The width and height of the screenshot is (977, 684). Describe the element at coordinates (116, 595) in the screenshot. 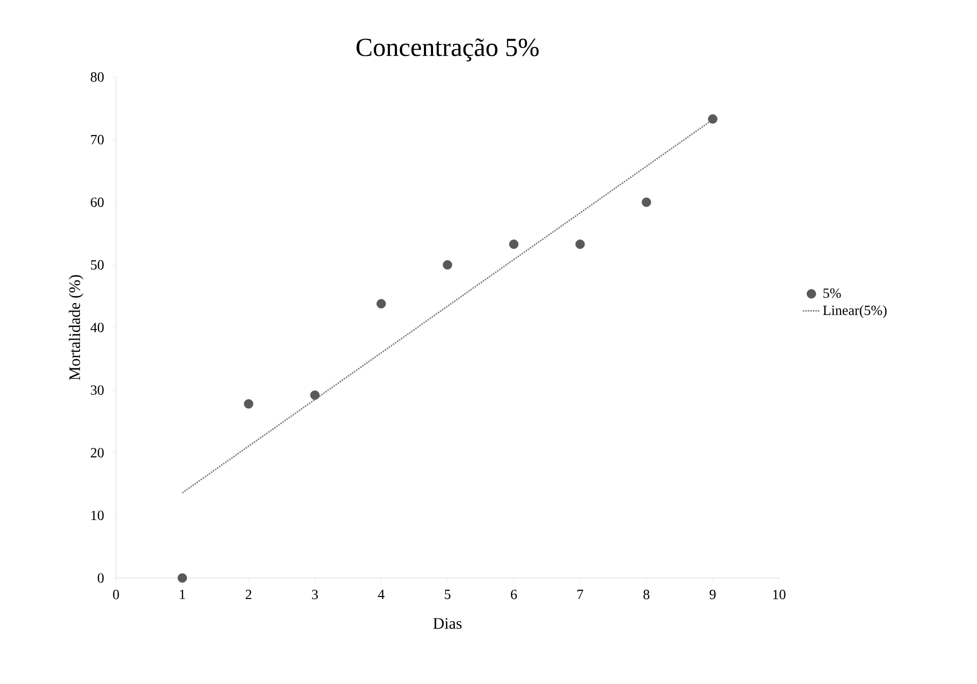

I see `x-tick-label: 0` at that location.